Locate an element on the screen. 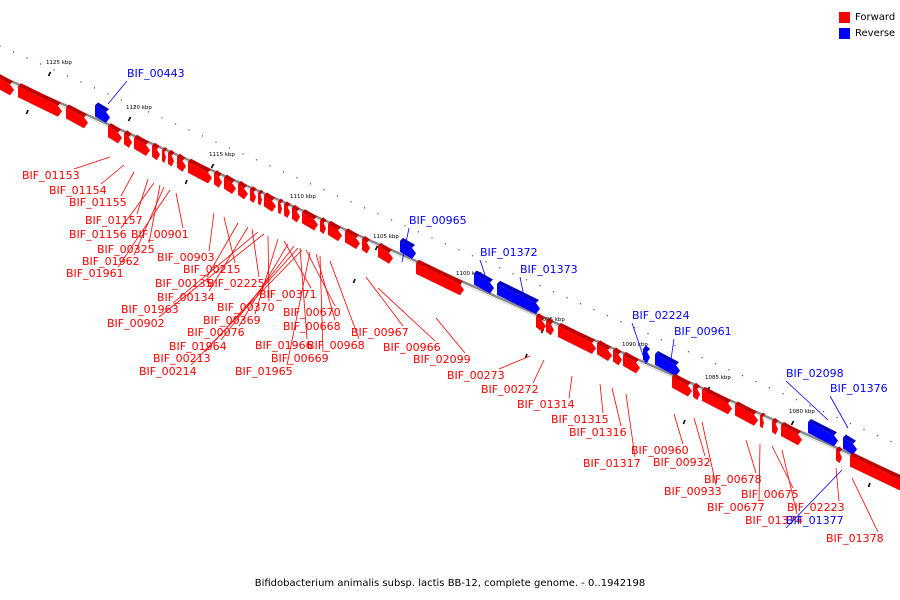 The image size is (900, 600). gene-label-text: BIF_01965 is located at coordinates (264, 371).